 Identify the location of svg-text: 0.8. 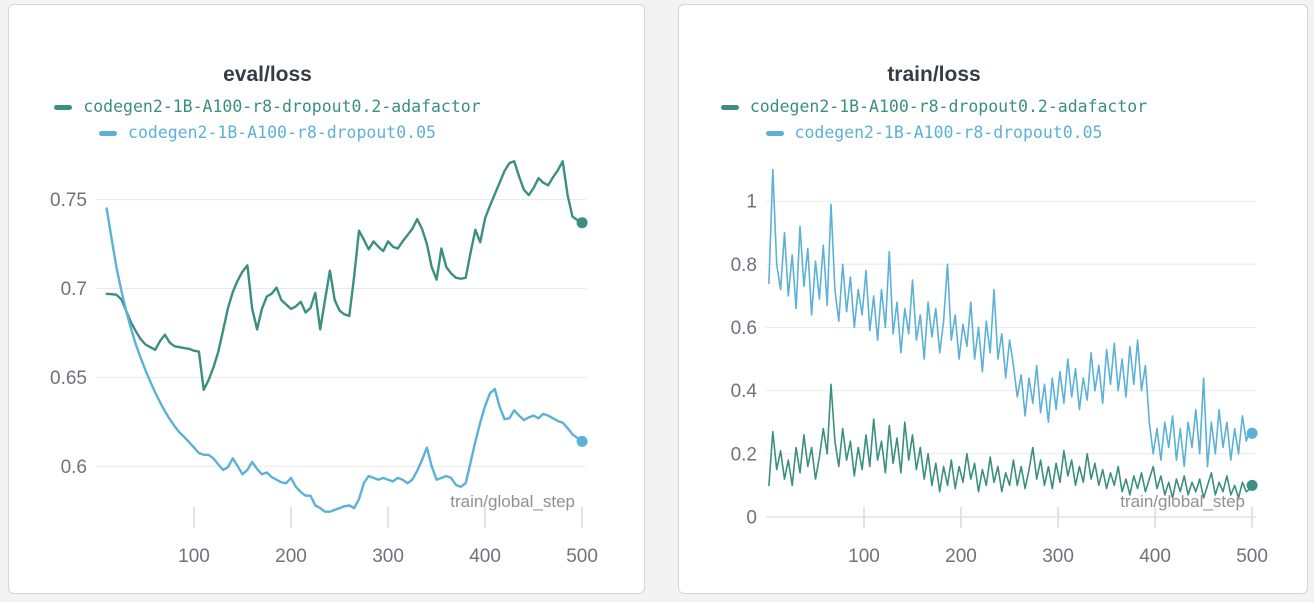
(744, 265).